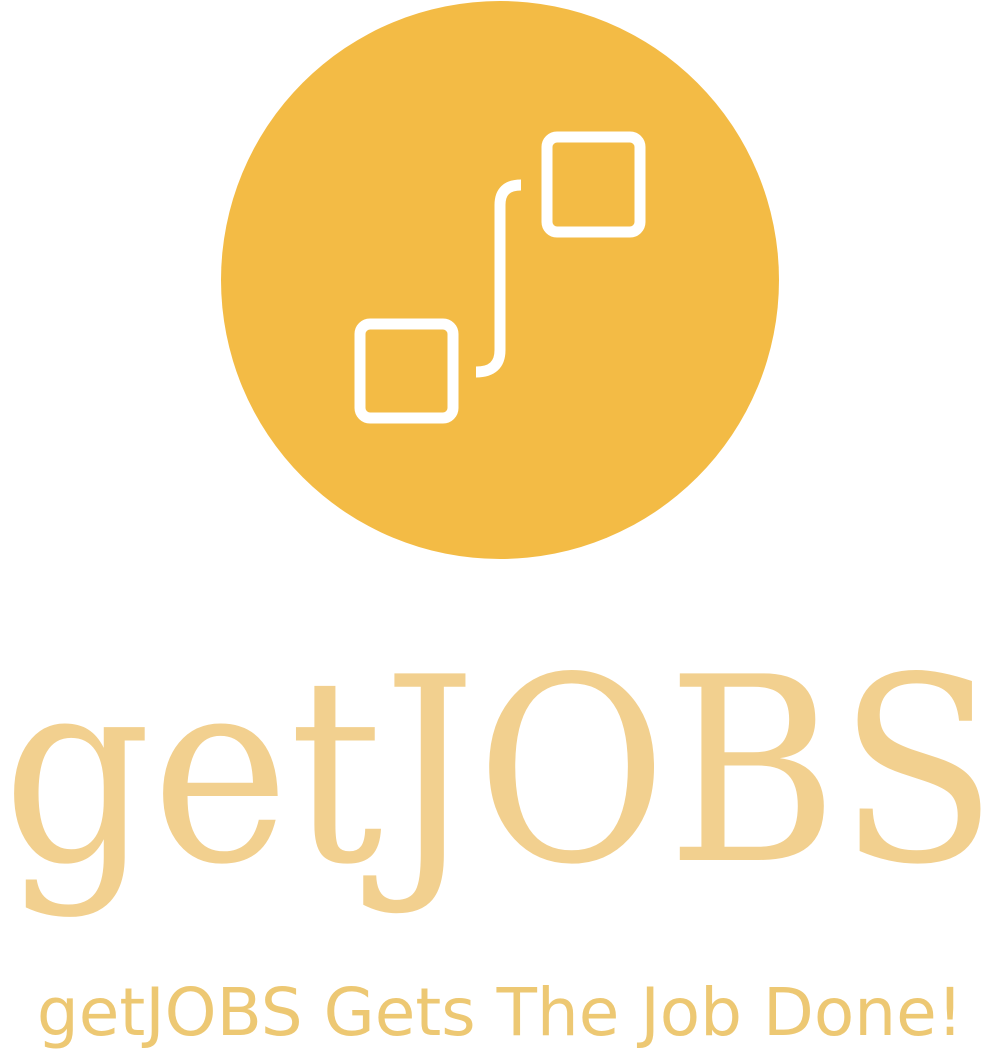 The image size is (1000, 1060). What do you see at coordinates (406, 371) in the screenshot?
I see `lower-square` at bounding box center [406, 371].